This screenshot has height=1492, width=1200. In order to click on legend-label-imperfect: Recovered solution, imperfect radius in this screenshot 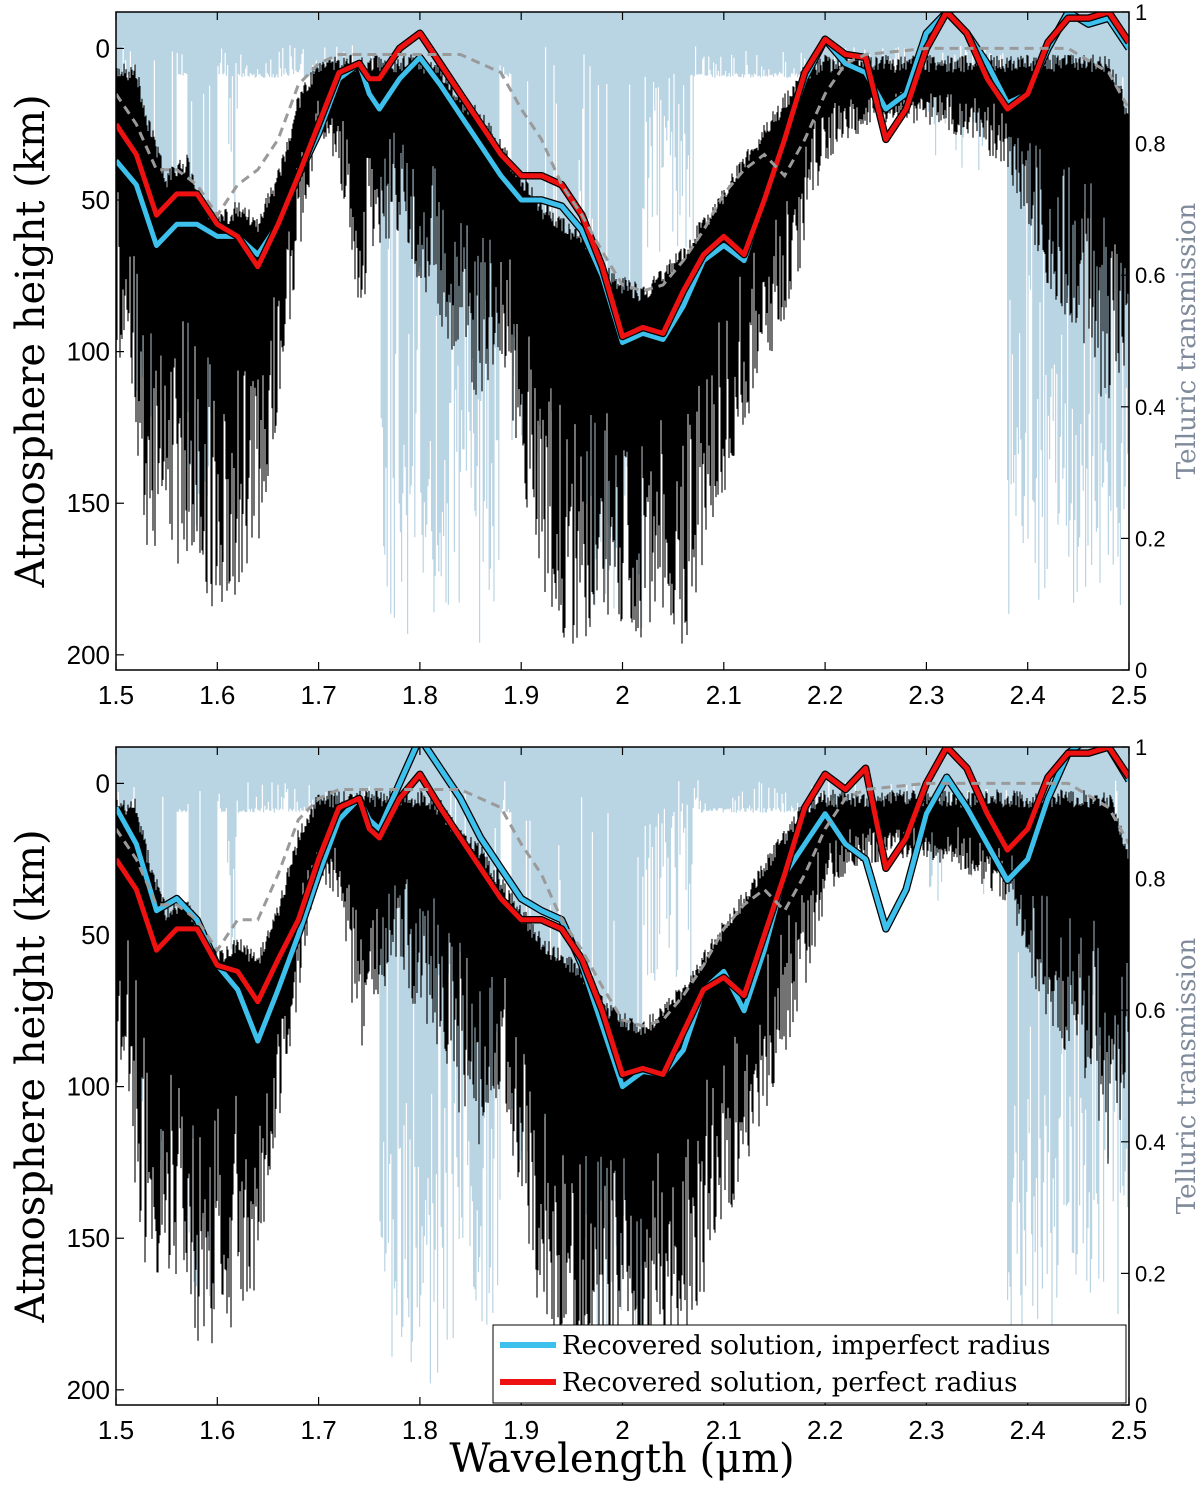, I will do `click(806, 1346)`.